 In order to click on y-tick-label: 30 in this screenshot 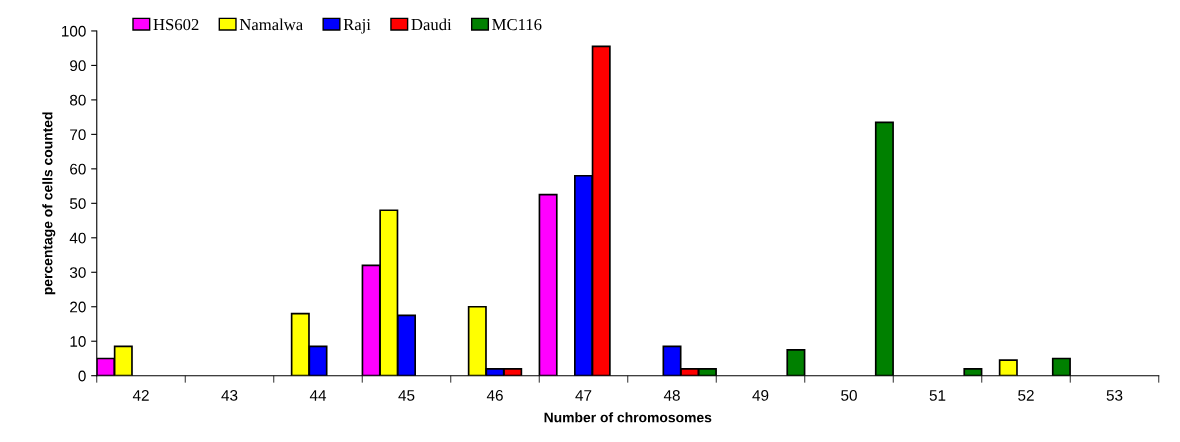, I will do `click(77, 272)`.